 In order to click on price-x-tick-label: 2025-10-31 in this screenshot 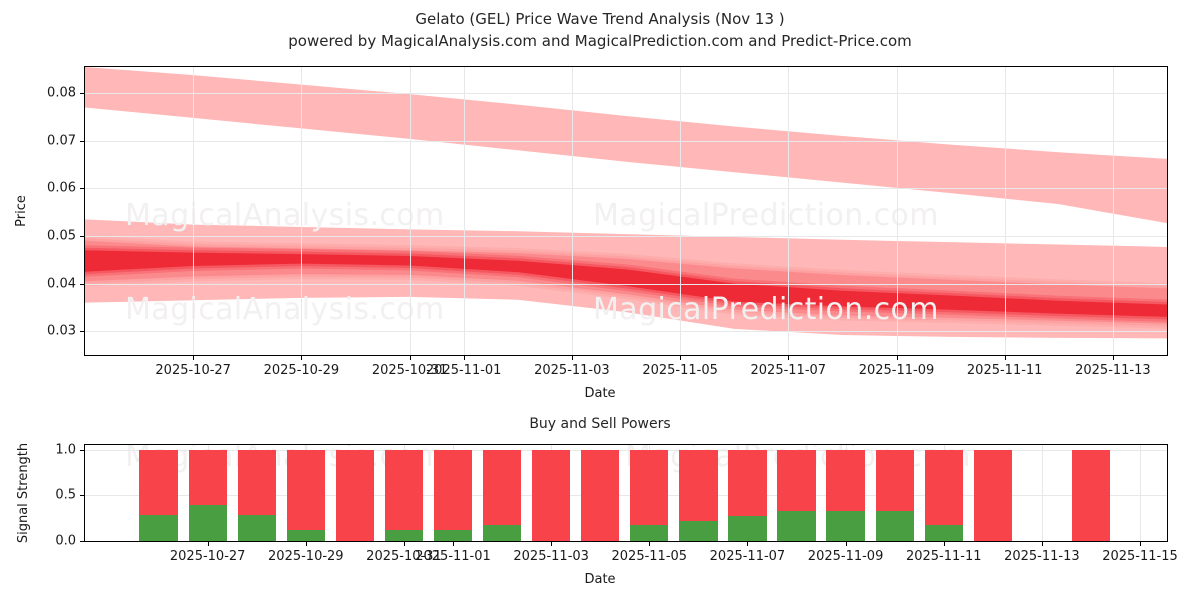, I will do `click(409, 370)`.